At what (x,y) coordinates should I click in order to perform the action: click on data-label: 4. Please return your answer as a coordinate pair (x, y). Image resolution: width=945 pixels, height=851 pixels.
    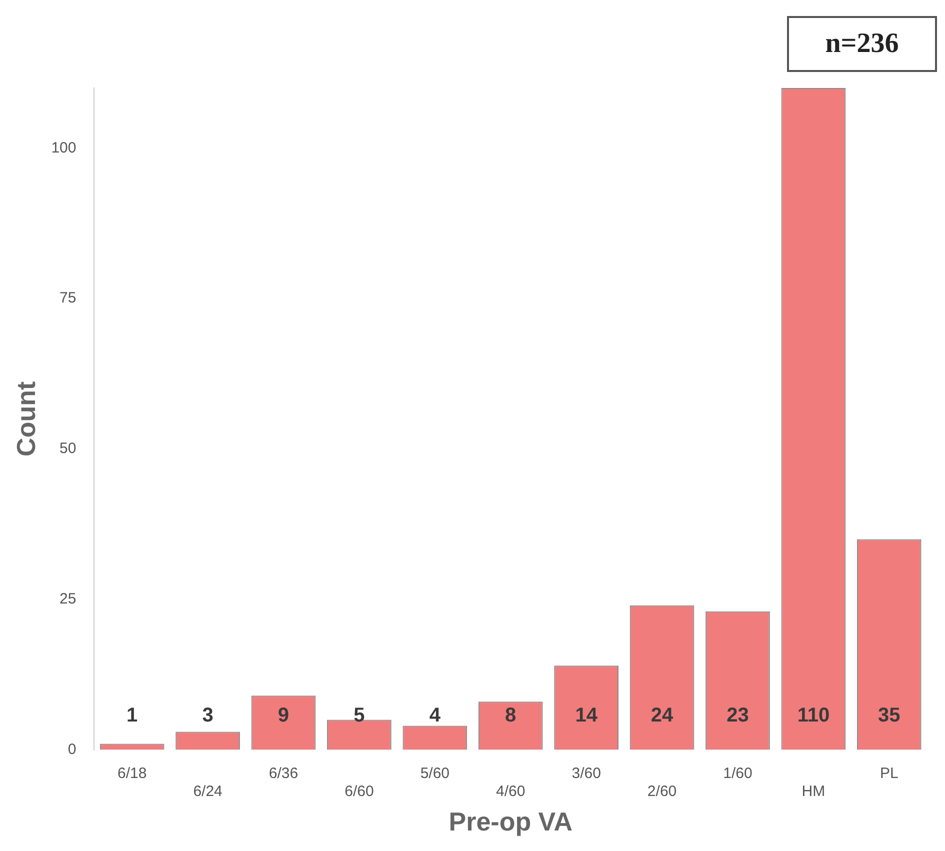
    Looking at the image, I should click on (435, 715).